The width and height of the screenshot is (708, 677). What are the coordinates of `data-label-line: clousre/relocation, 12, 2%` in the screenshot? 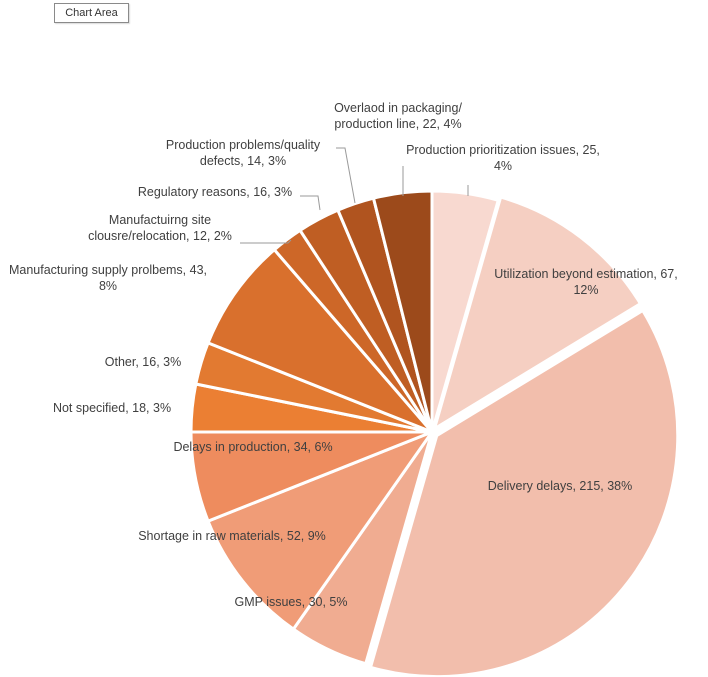 It's located at (160, 236).